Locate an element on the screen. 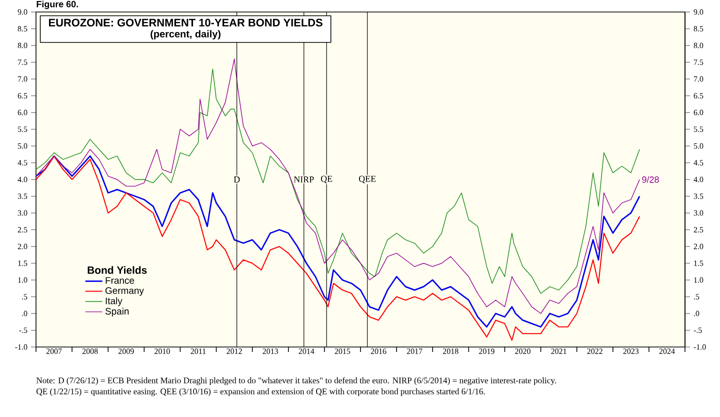 The width and height of the screenshot is (720, 417). text: QE (1/22/15) = quantitative easing. QEE (3/10/16) = expansion and extension of QE with corporate bond purchases started 6/1/16. is located at coordinates (260, 392).